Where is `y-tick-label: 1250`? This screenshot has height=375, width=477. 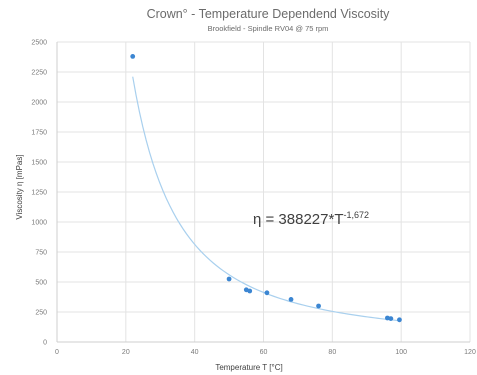 y-tick-label: 1250 is located at coordinates (39, 193).